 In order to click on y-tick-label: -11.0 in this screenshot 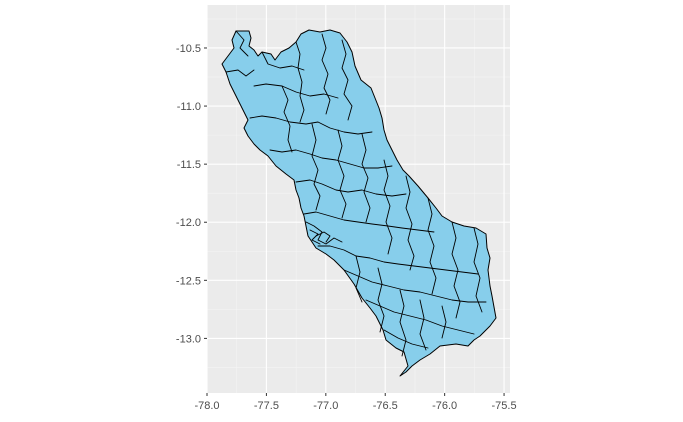, I will do `click(189, 107)`.